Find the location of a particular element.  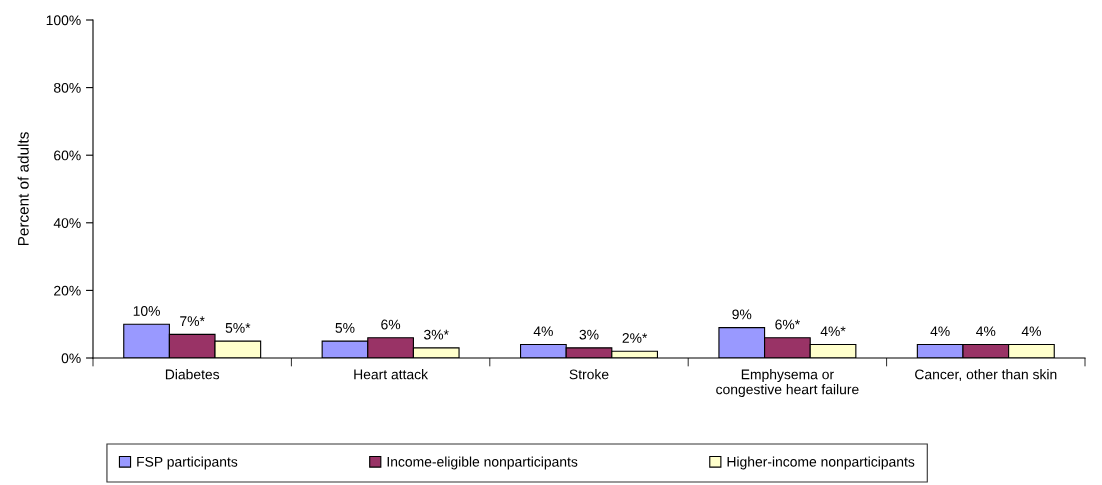

legend-label: Higher-income nonparticipants is located at coordinates (821, 463).